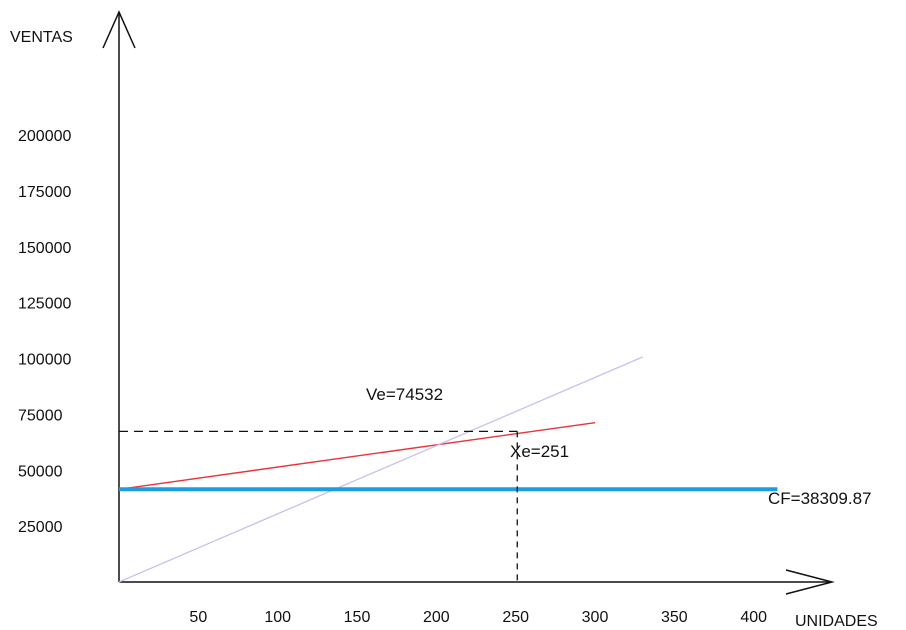 This screenshot has width=906, height=630. What do you see at coordinates (810, 582) in the screenshot?
I see `x-axis-arrow` at bounding box center [810, 582].